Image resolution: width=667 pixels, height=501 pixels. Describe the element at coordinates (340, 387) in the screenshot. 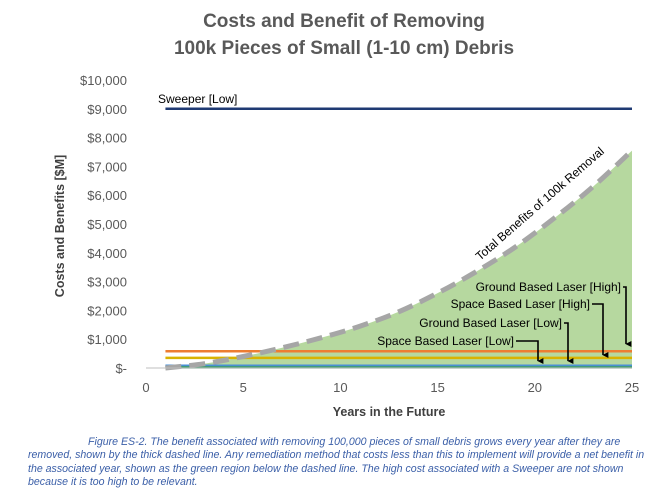

I see `x-tick-label: 10` at that location.